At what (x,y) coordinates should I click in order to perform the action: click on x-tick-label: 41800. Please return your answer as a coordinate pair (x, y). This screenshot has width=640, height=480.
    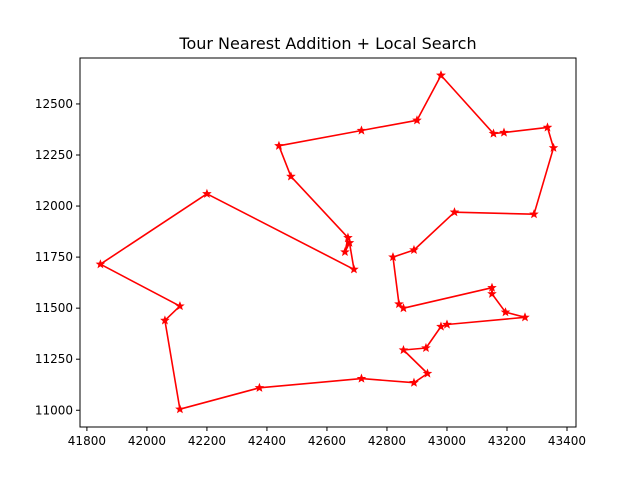
    Looking at the image, I should click on (87, 441).